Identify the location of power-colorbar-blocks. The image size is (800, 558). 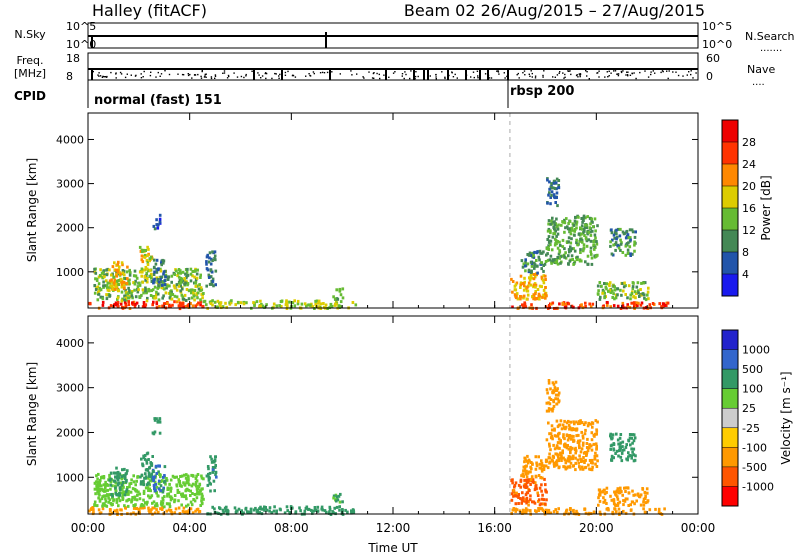
(730, 208).